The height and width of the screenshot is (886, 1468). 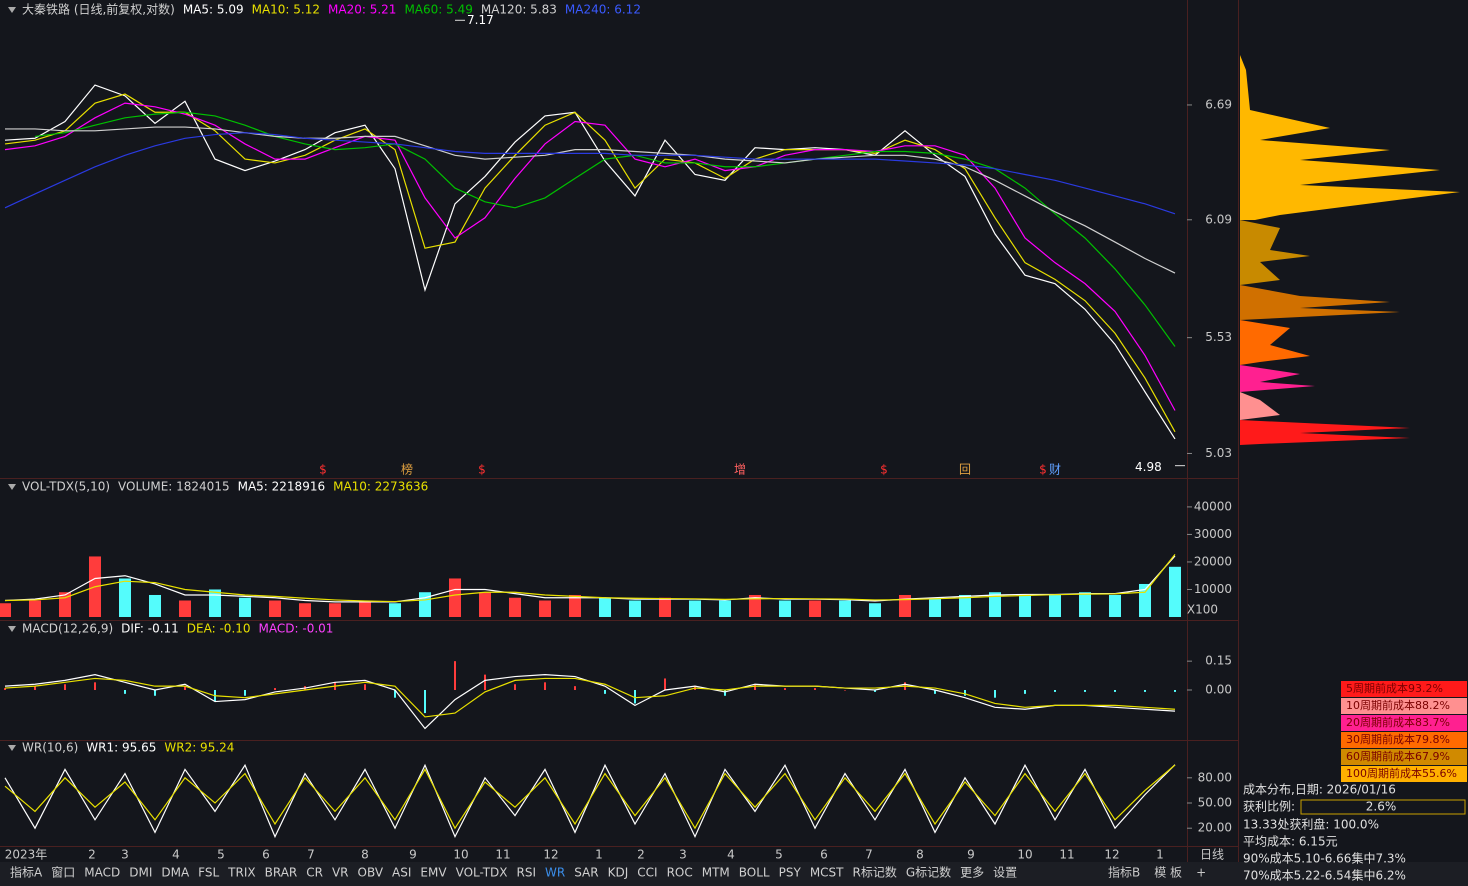 I want to click on toolbar-tab: 设置, so click(x=1005, y=873).